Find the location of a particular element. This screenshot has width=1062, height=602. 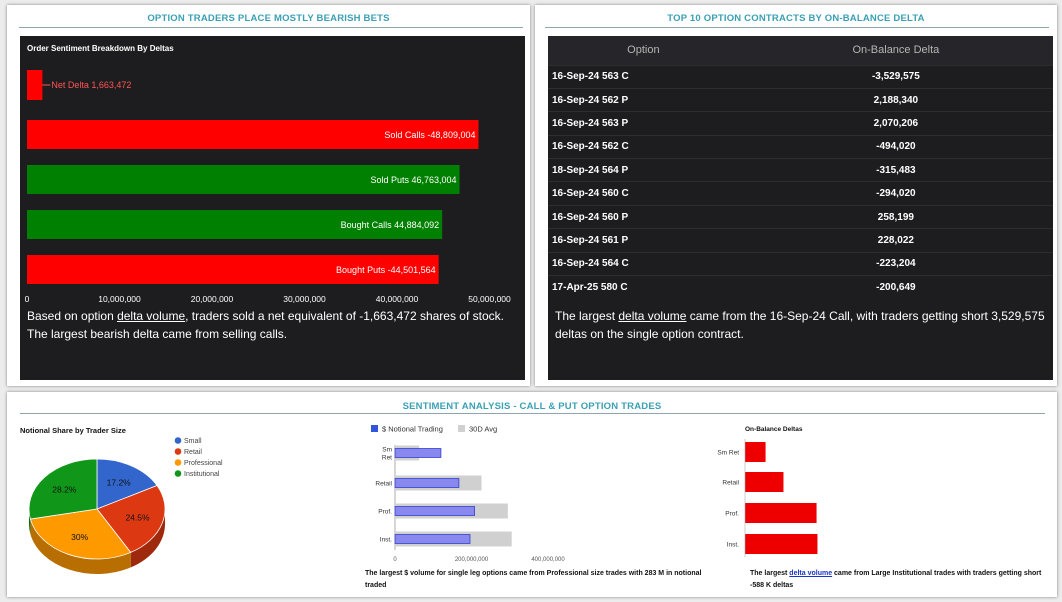

on-balance-deltas-bar-chart: On-Balance Deltas Sm Ret Retail Prof. Inst. is located at coordinates (767, 491).